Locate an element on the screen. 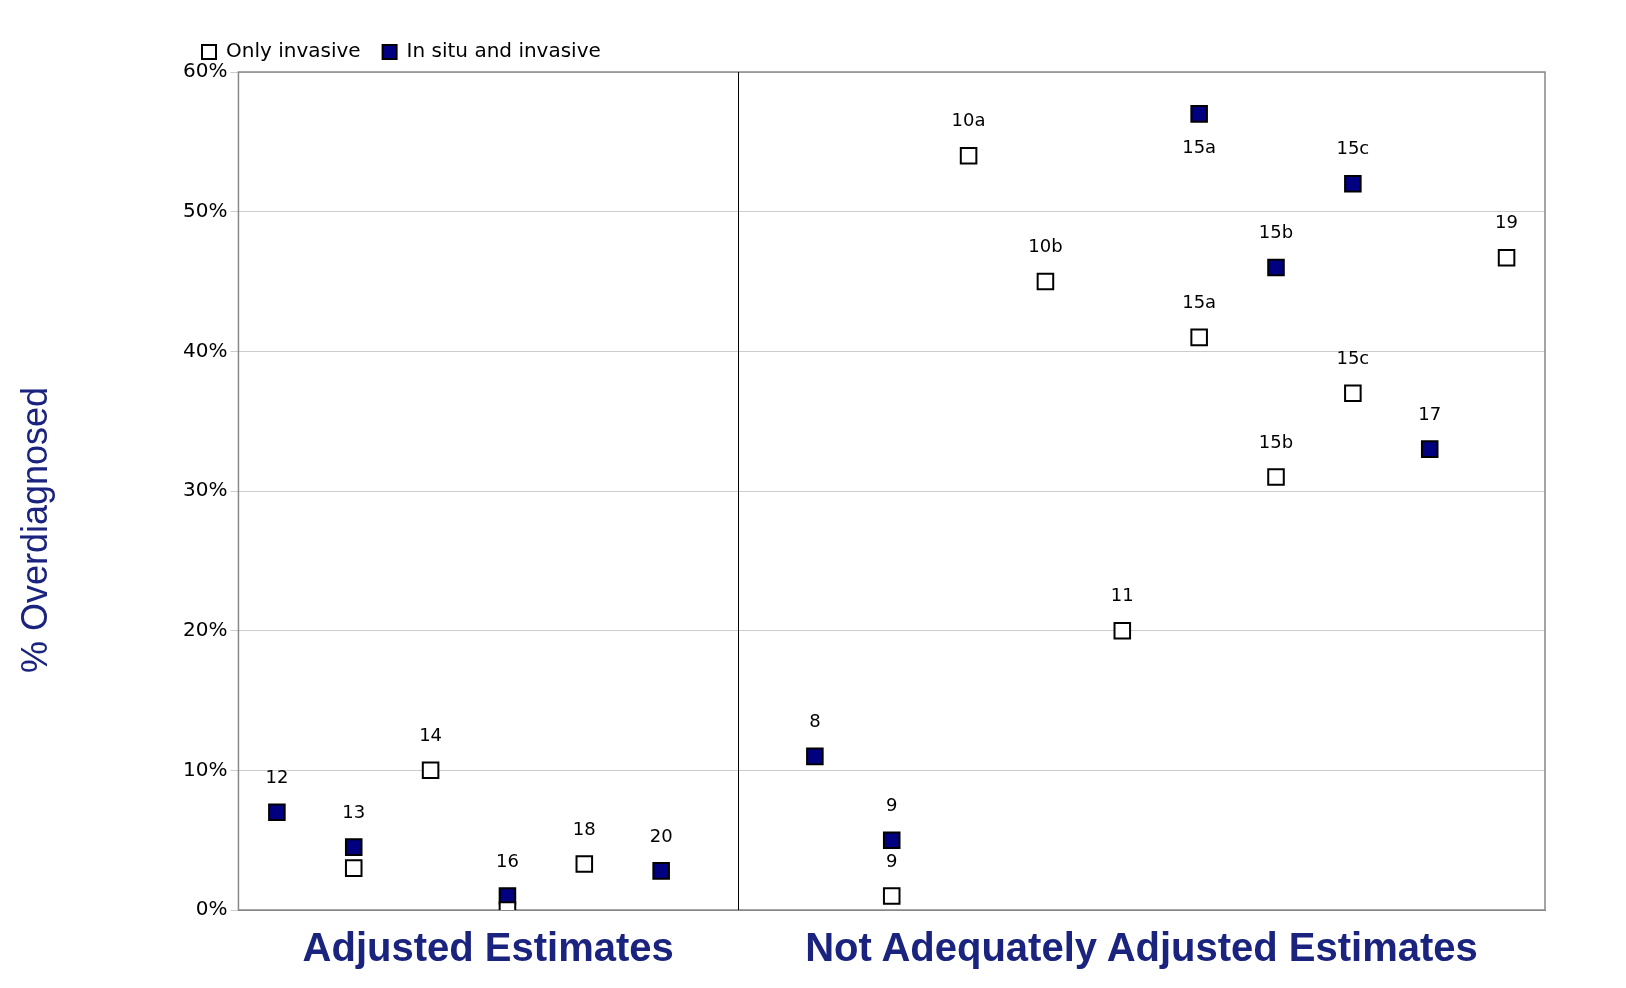 The image size is (1626, 988). text: Not Adequately Adjusted Estimates is located at coordinates (1141, 947).